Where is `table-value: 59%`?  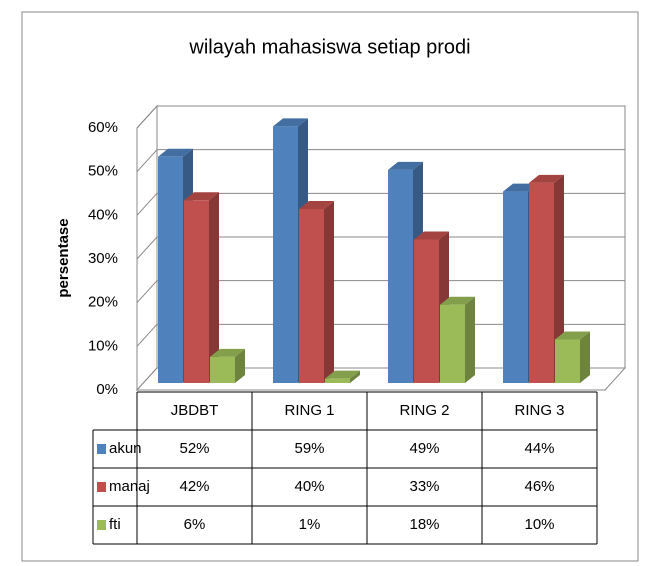 table-value: 59% is located at coordinates (309, 448).